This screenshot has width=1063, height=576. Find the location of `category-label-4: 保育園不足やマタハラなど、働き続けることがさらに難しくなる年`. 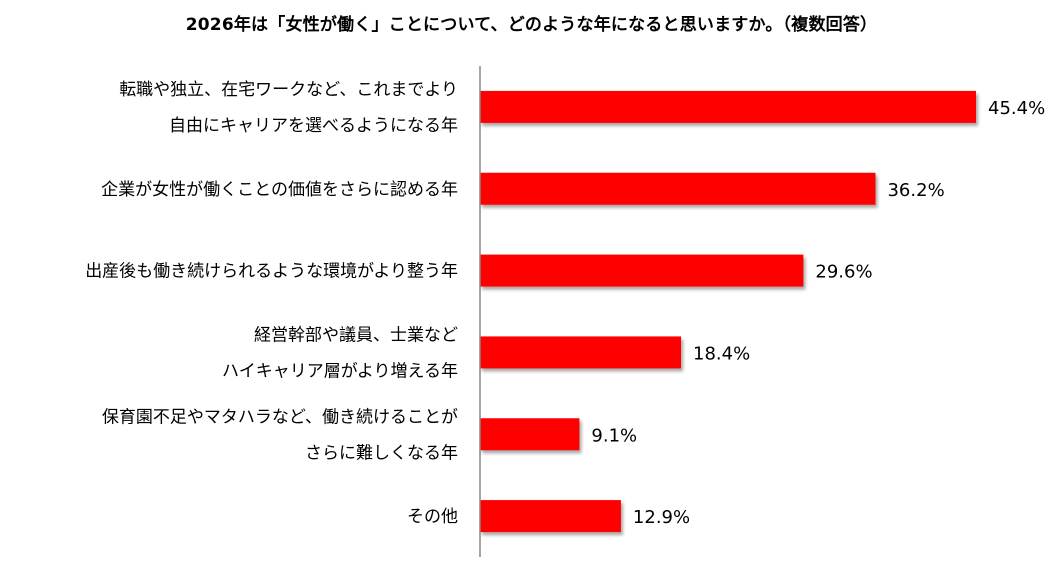

category-label-4: 保育園不足やマタハラなど、働き続けることがさらに難しくなる年 is located at coordinates (280, 435).